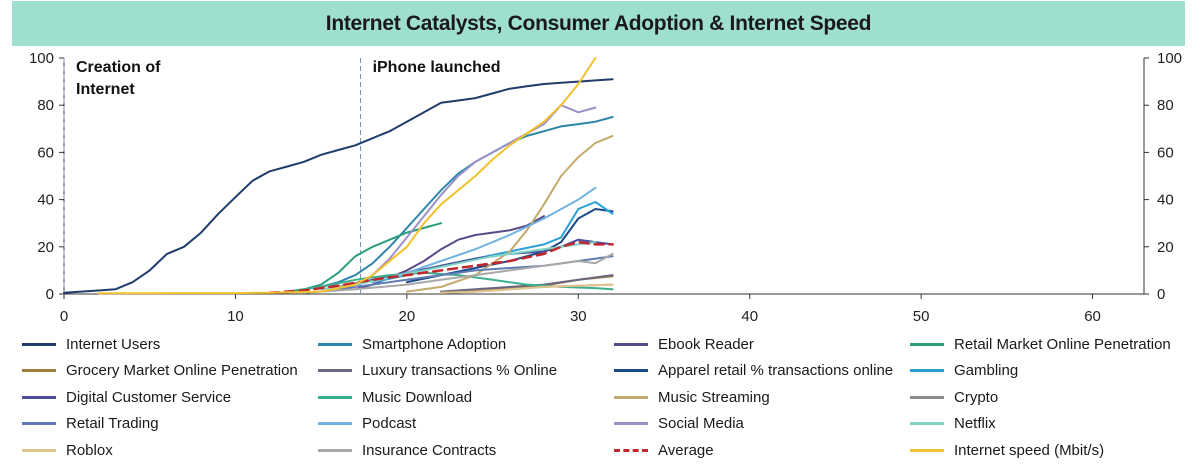  Describe the element at coordinates (1165, 152) in the screenshot. I see `y-tick-label-right: 60` at that location.